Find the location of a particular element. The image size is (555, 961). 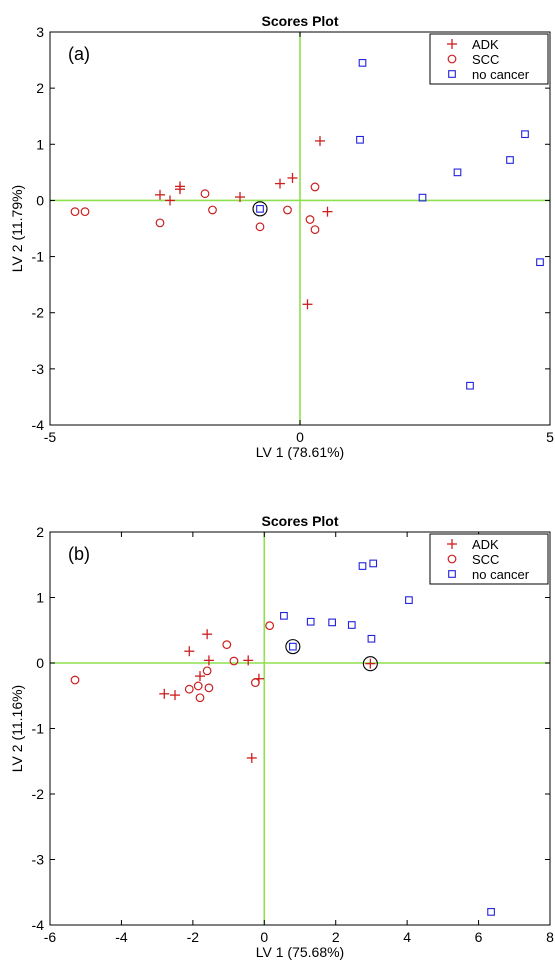

x-tick-label: -4 is located at coordinates (121, 937).